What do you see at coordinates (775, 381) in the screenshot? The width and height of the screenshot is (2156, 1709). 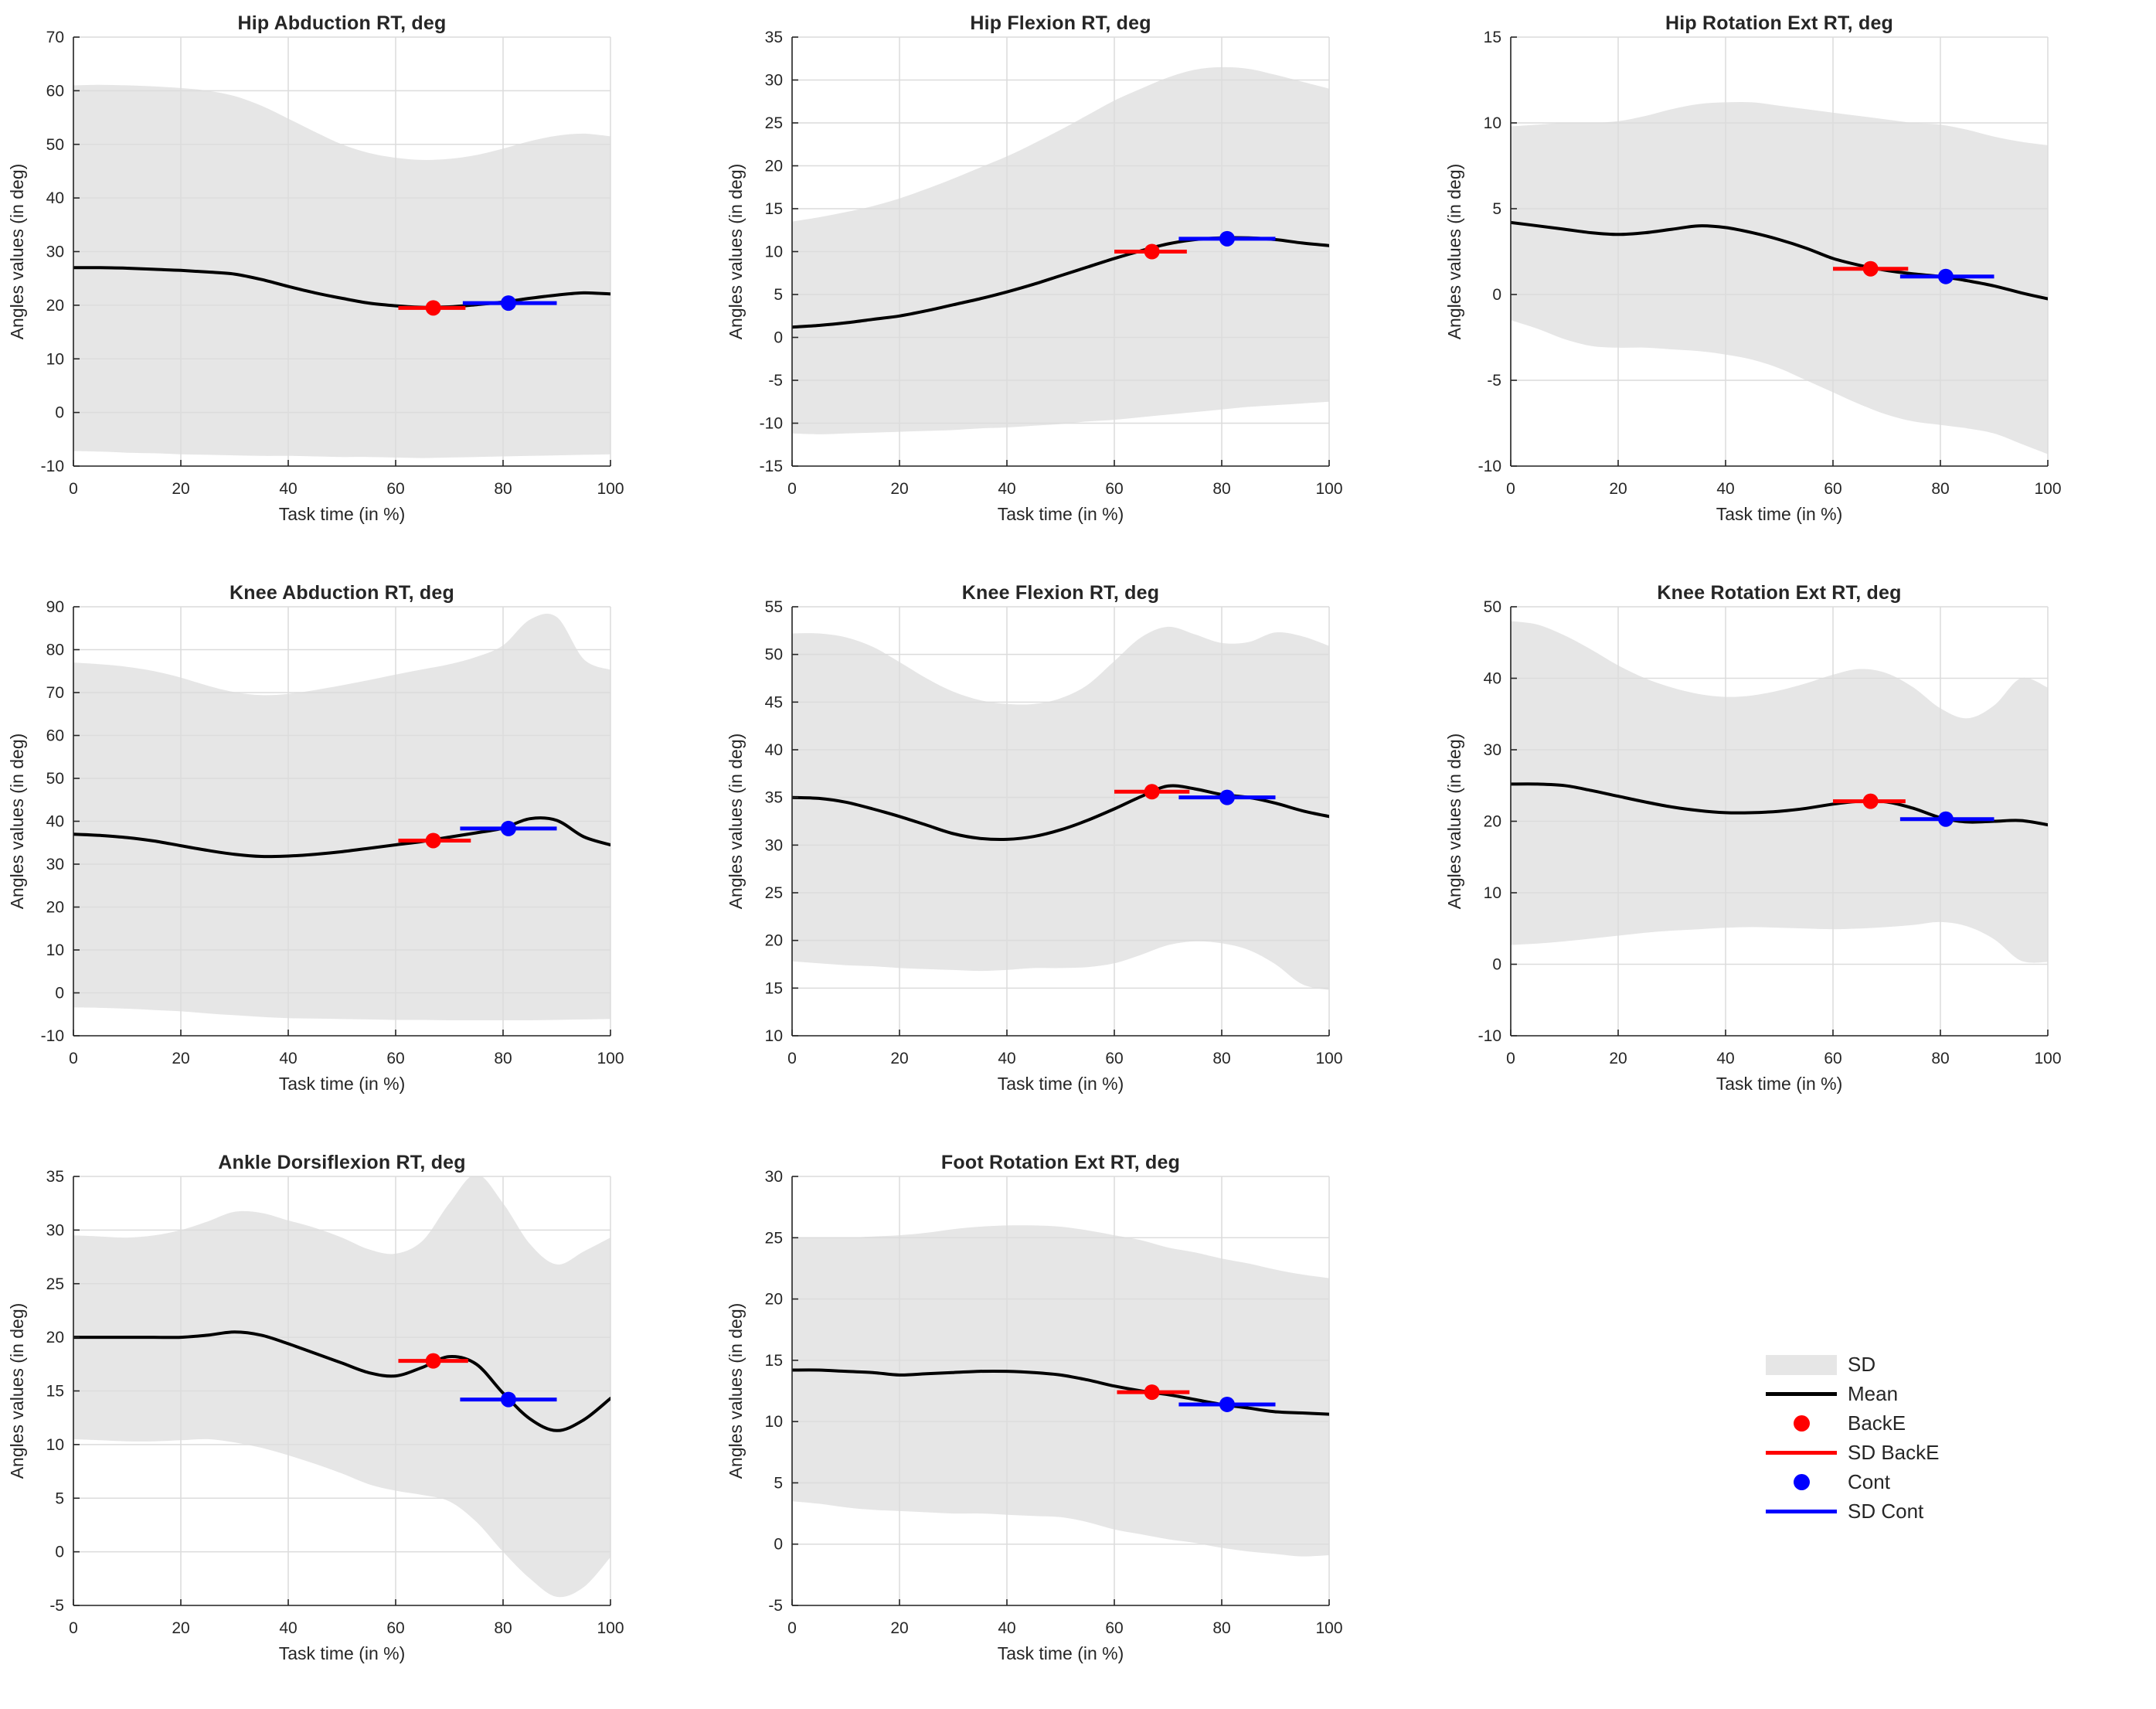 I see `y-tick-label: -5` at bounding box center [775, 381].